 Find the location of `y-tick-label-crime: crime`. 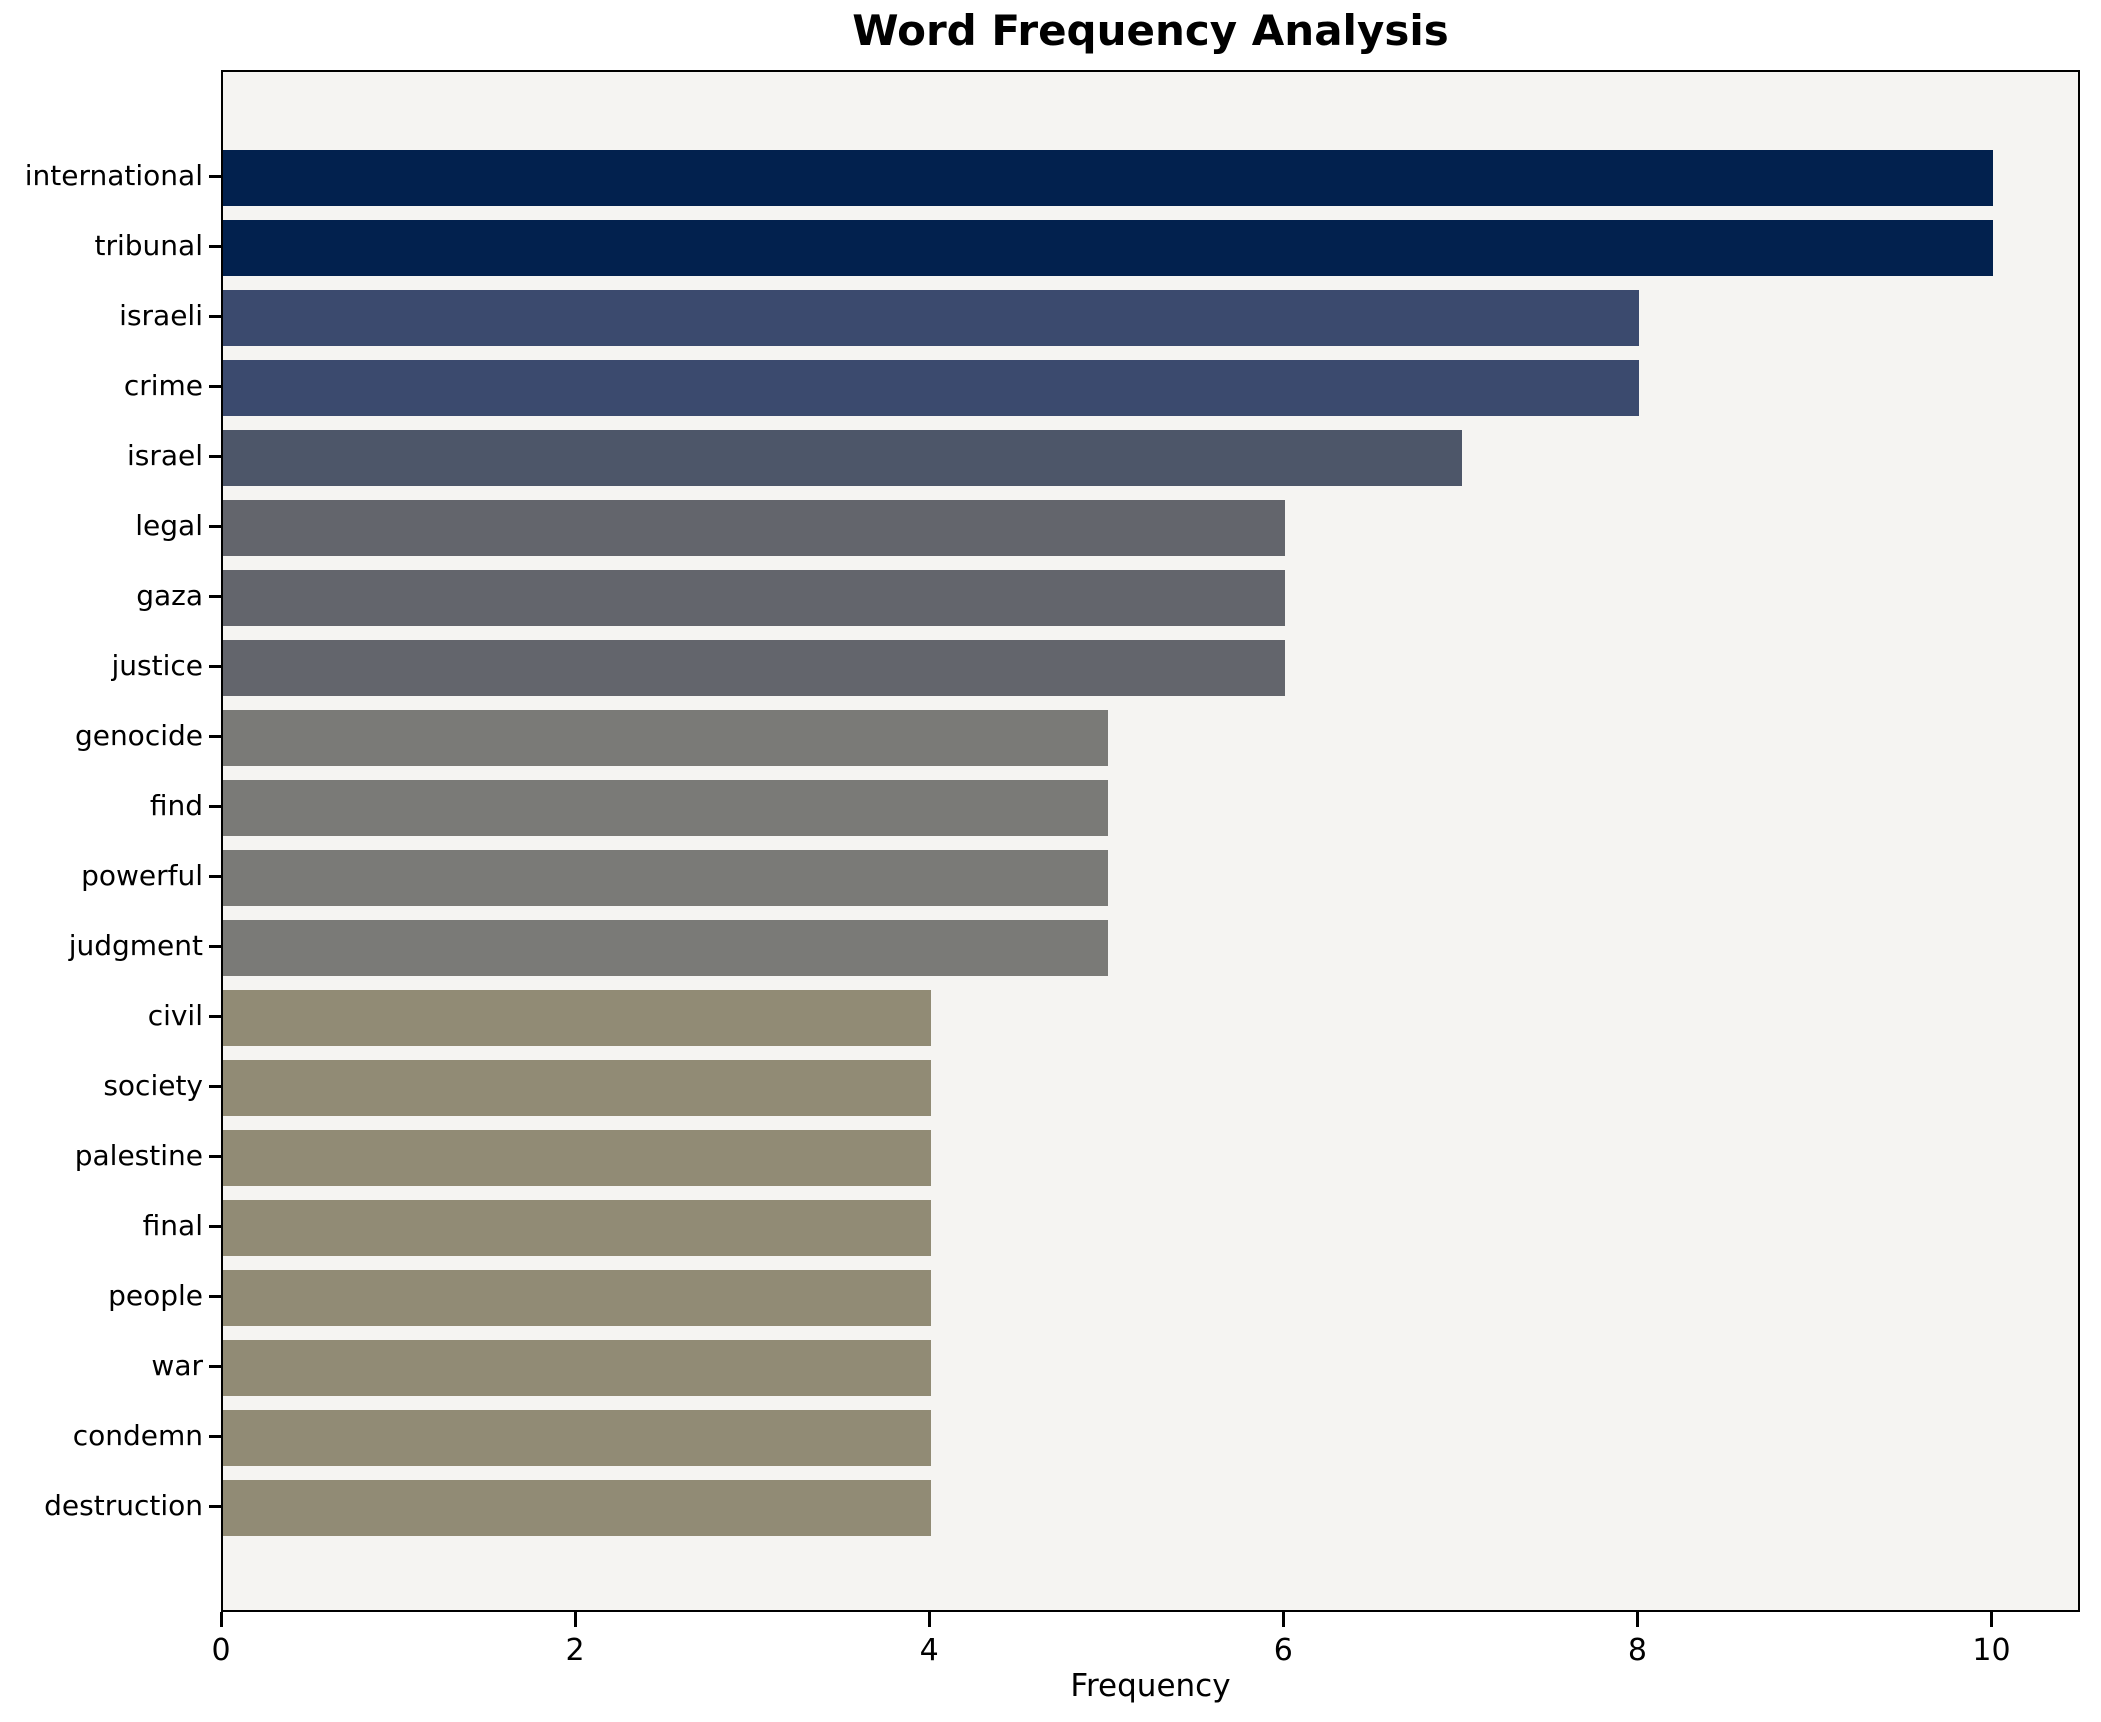

y-tick-label-crime: crime is located at coordinates (163, 385).